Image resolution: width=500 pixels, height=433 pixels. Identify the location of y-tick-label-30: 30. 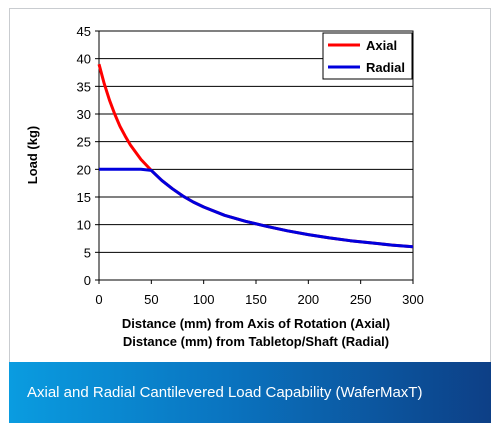
(84, 114).